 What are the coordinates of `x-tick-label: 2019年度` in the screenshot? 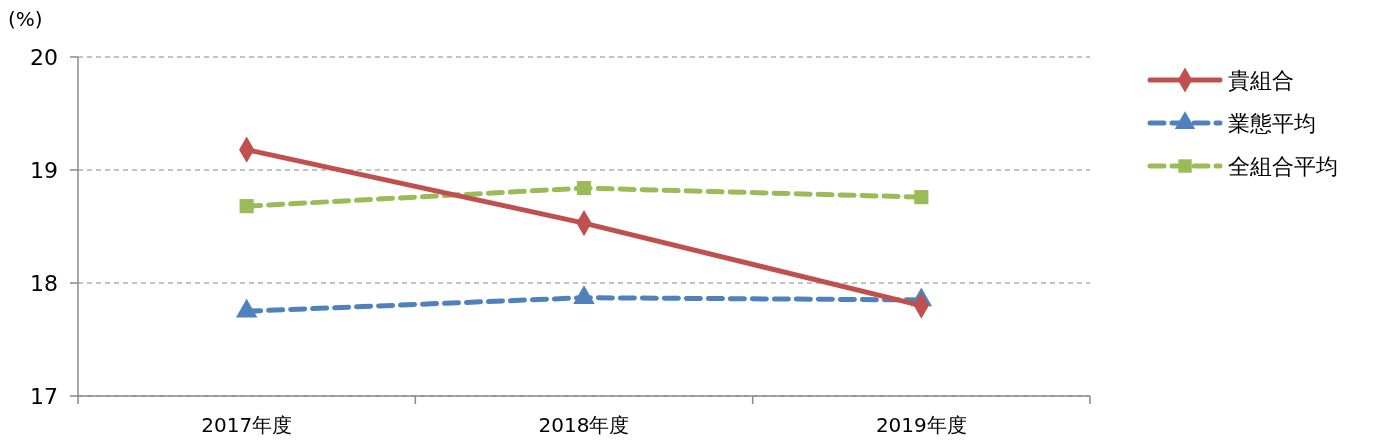 It's located at (921, 425).